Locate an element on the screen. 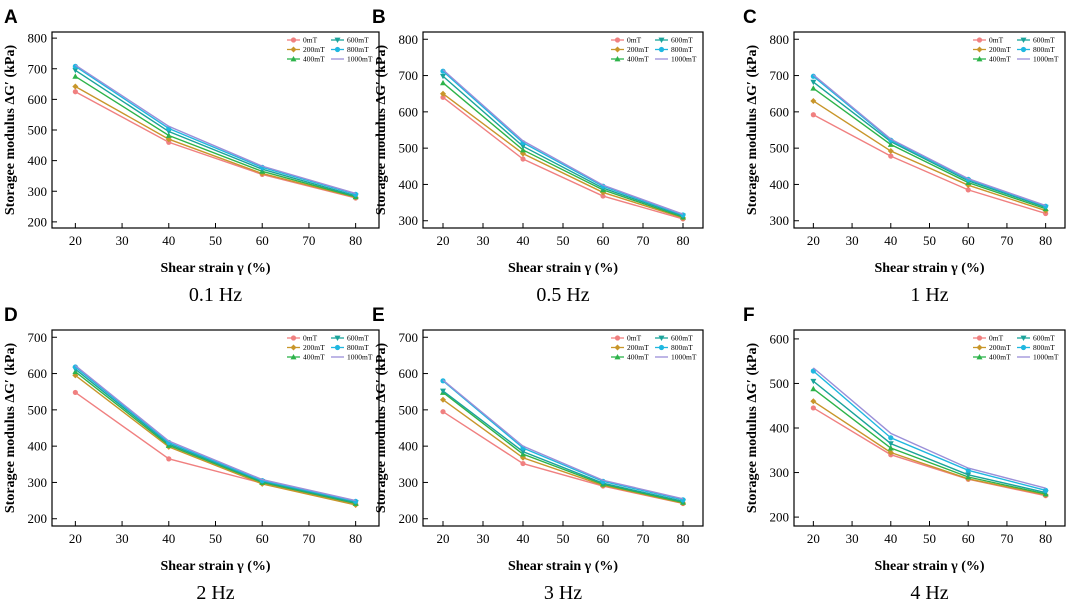 The height and width of the screenshot is (605, 1072). data-point-600mT is located at coordinates (813, 82).